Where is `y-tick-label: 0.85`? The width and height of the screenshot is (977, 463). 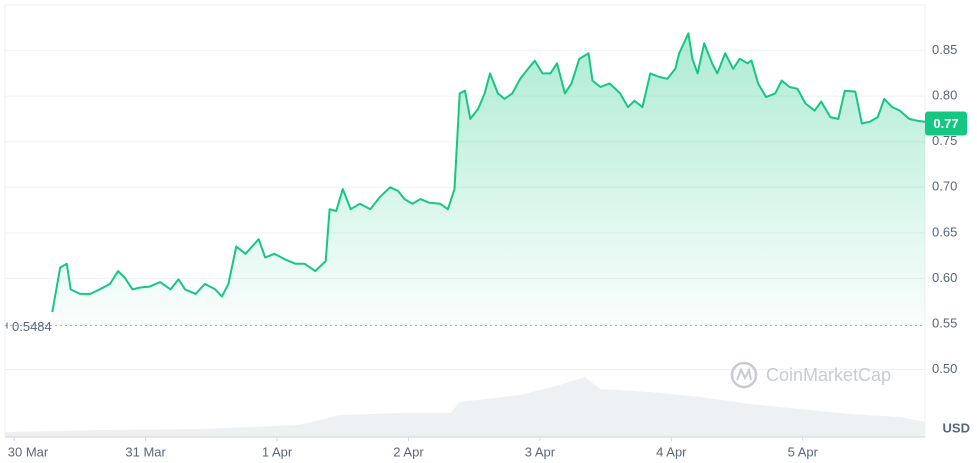
y-tick-label: 0.85 is located at coordinates (944, 49).